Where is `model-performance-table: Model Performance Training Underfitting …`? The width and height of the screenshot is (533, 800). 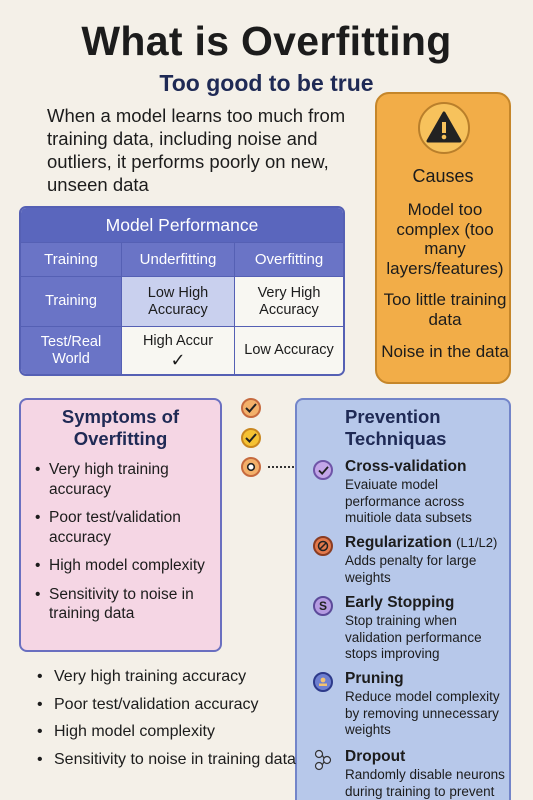
model-performance-table: Model Performance Training Underfitting … is located at coordinates (182, 291).